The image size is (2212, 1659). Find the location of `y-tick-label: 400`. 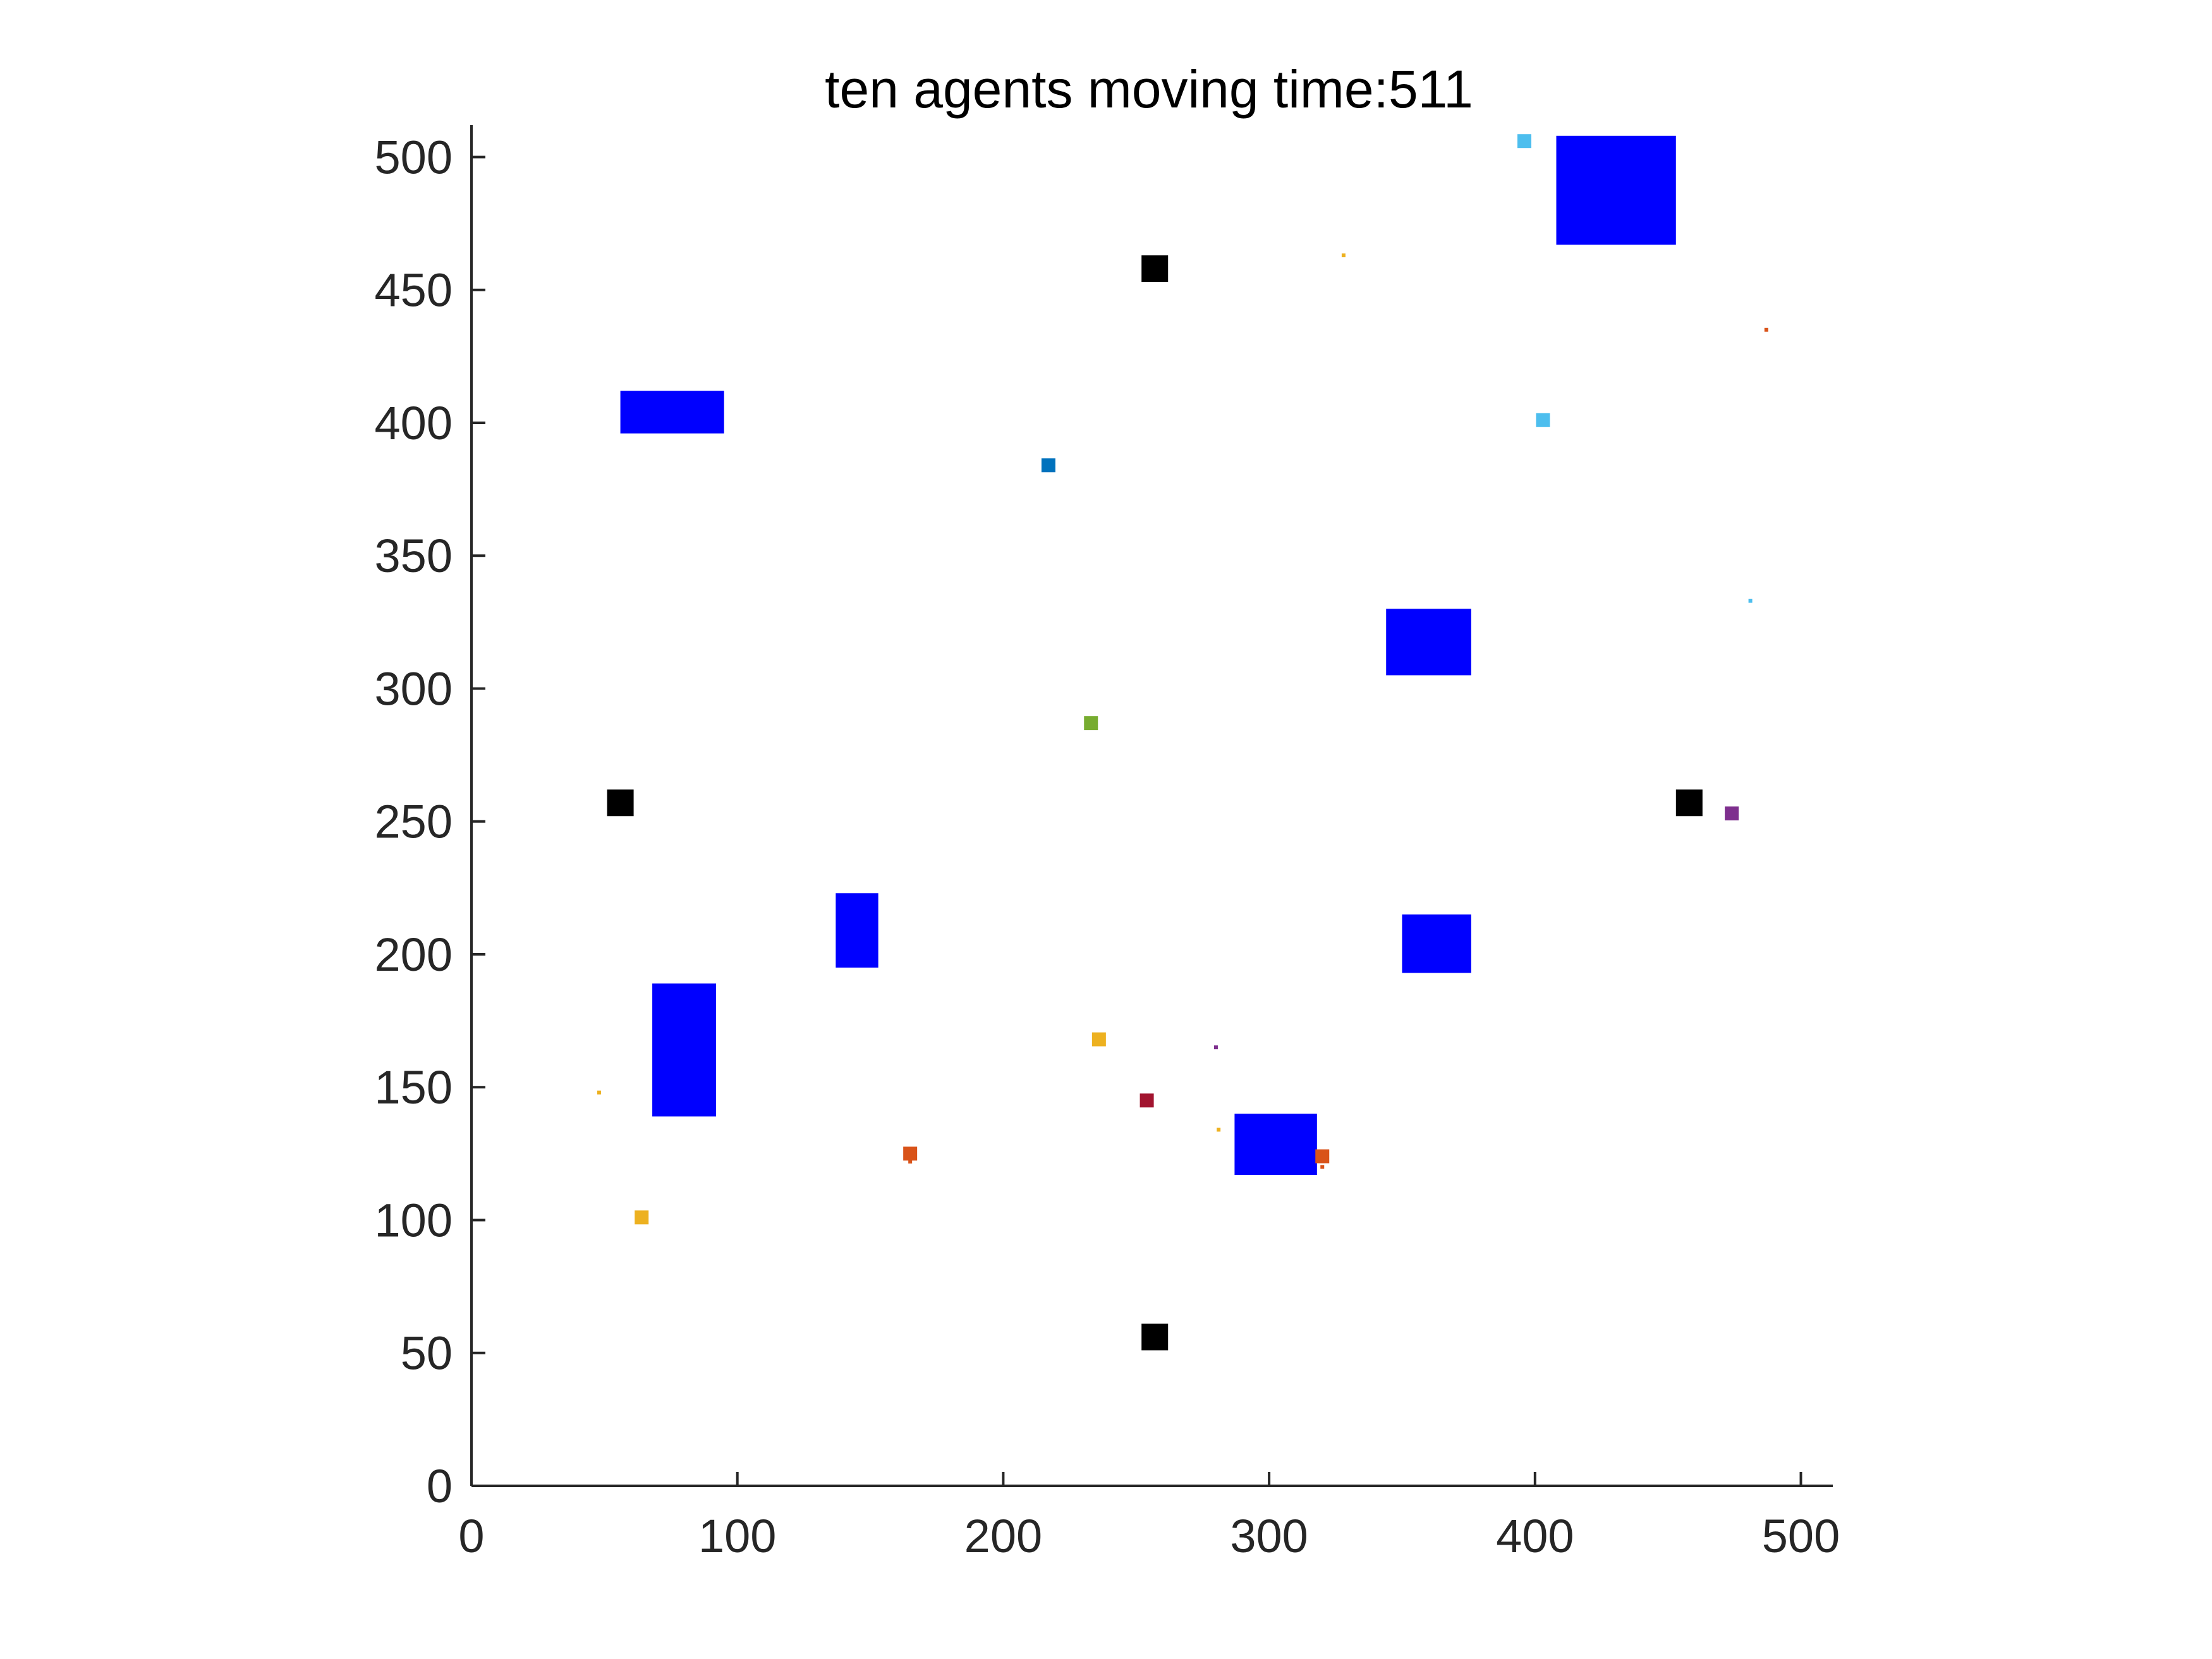

y-tick-label: 400 is located at coordinates (414, 423).